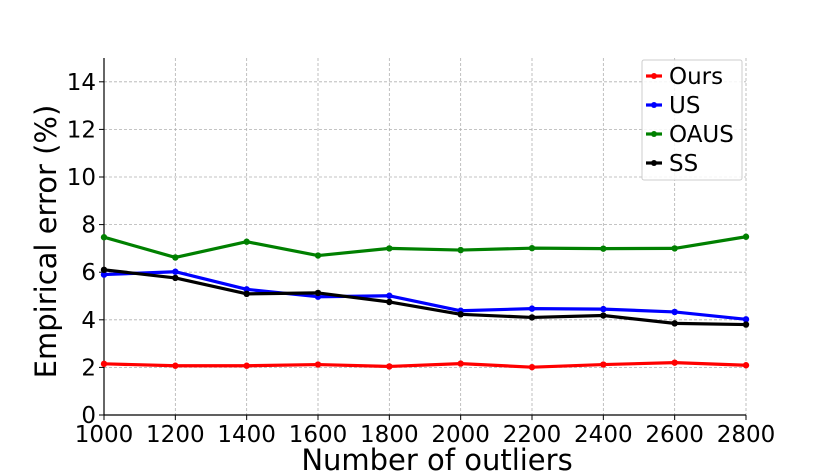 The width and height of the screenshot is (830, 475). What do you see at coordinates (696, 77) in the screenshot?
I see `legend-label: Ours` at bounding box center [696, 77].